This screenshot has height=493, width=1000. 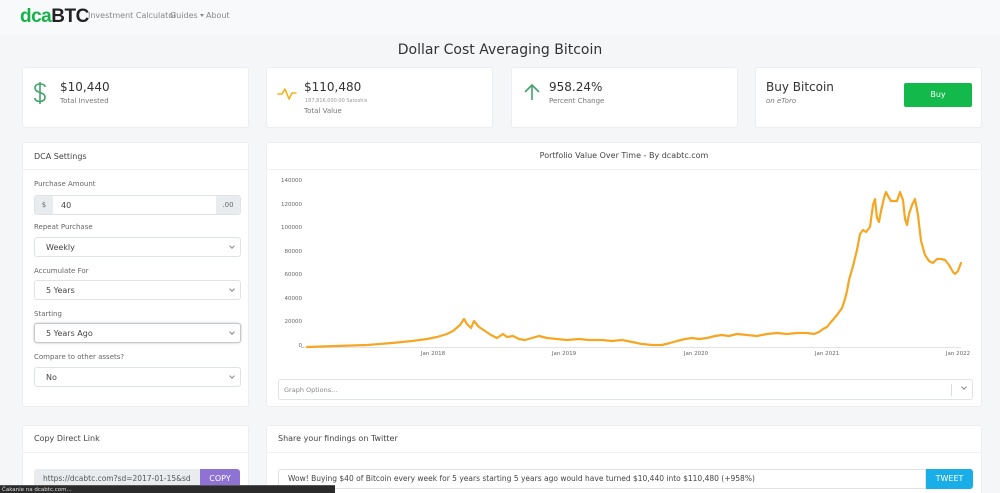 What do you see at coordinates (48, 314) in the screenshot?
I see `starting-label: Starting` at bounding box center [48, 314].